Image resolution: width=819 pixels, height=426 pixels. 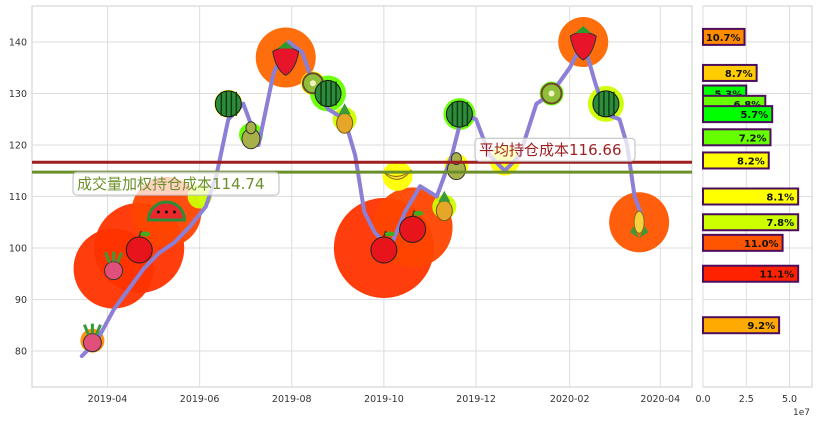 I want to click on kiwi-icon, so click(x=551, y=93).